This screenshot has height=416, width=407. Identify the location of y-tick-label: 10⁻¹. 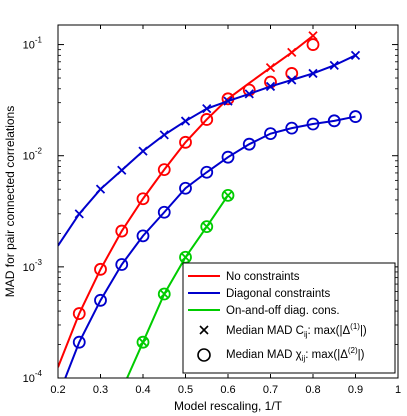
(33, 44).